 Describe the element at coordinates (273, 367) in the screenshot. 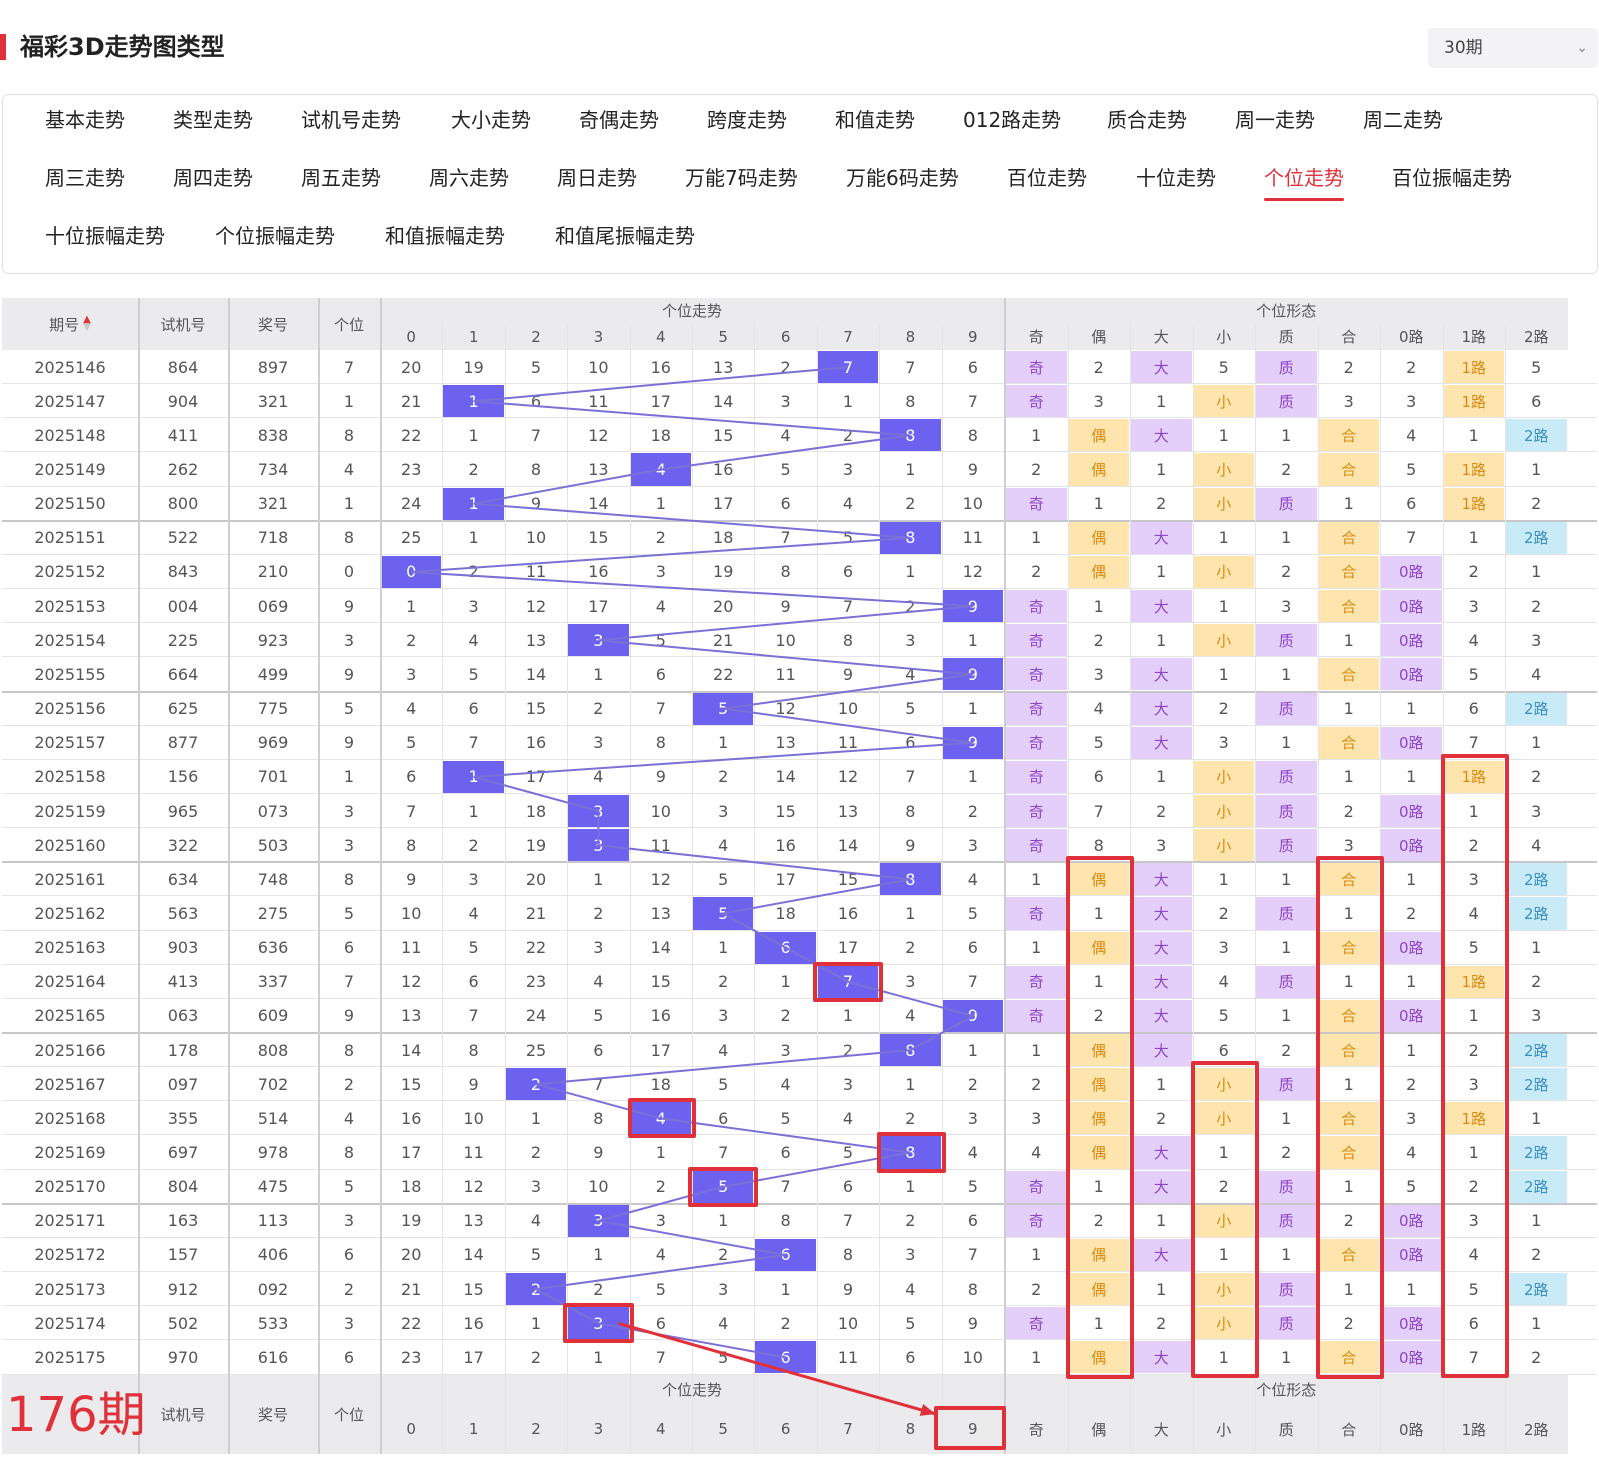

I see `prize-number-cell: 897` at that location.